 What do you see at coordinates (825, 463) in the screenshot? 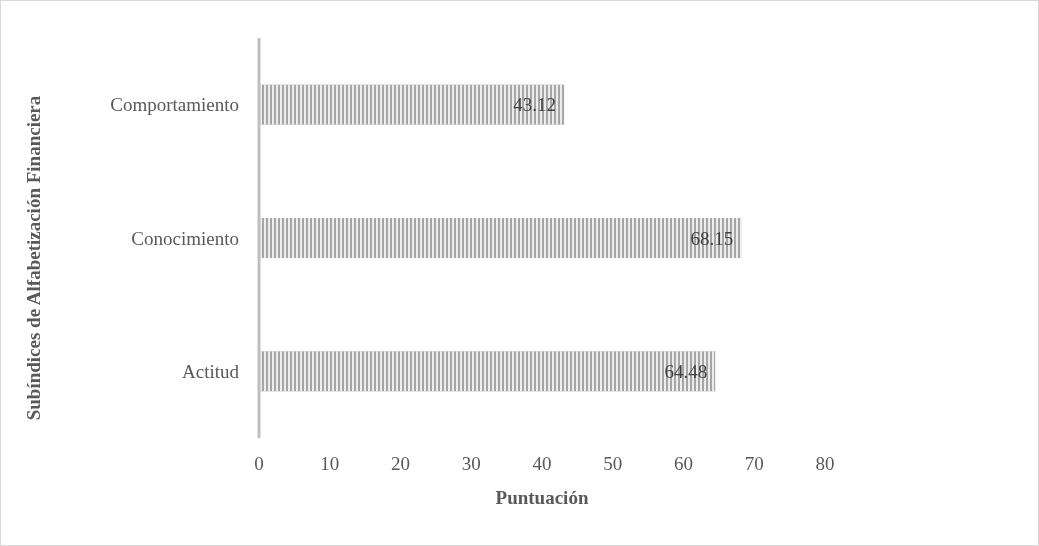
I see `x-tick-label: 80` at bounding box center [825, 463].